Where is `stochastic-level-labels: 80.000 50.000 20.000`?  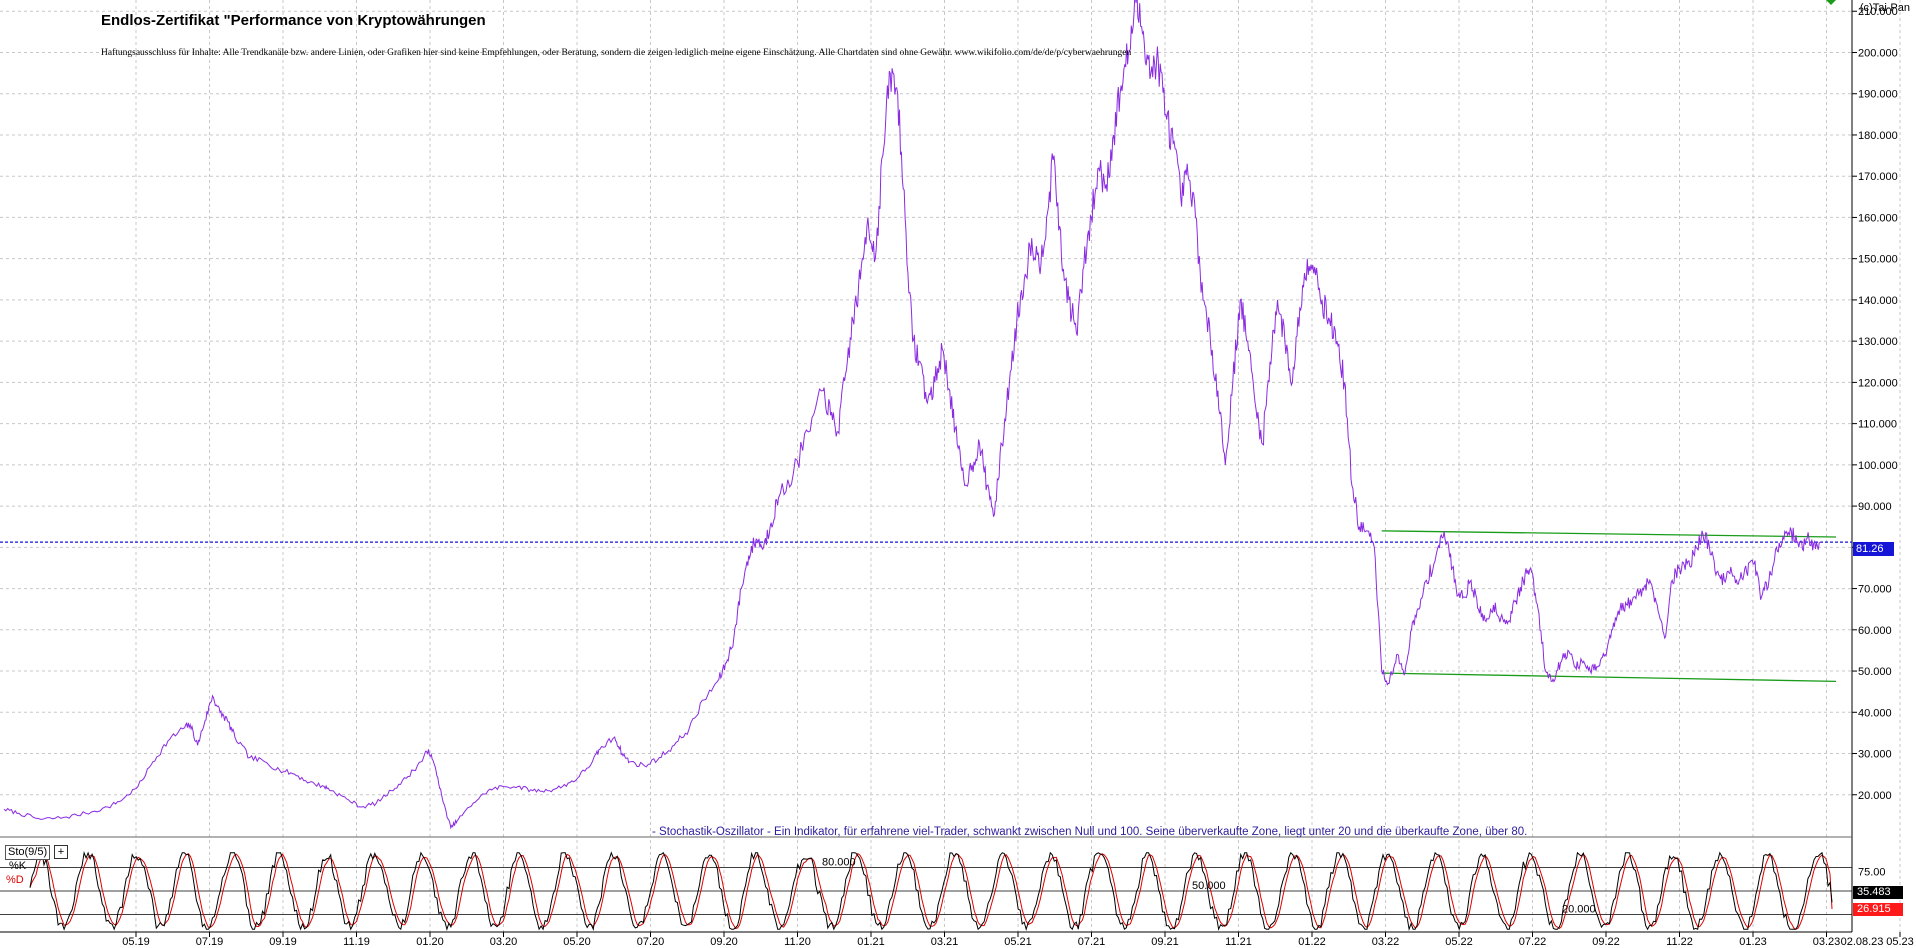 stochastic-level-labels: 80.000 50.000 20.000 is located at coordinates (1209, 886).